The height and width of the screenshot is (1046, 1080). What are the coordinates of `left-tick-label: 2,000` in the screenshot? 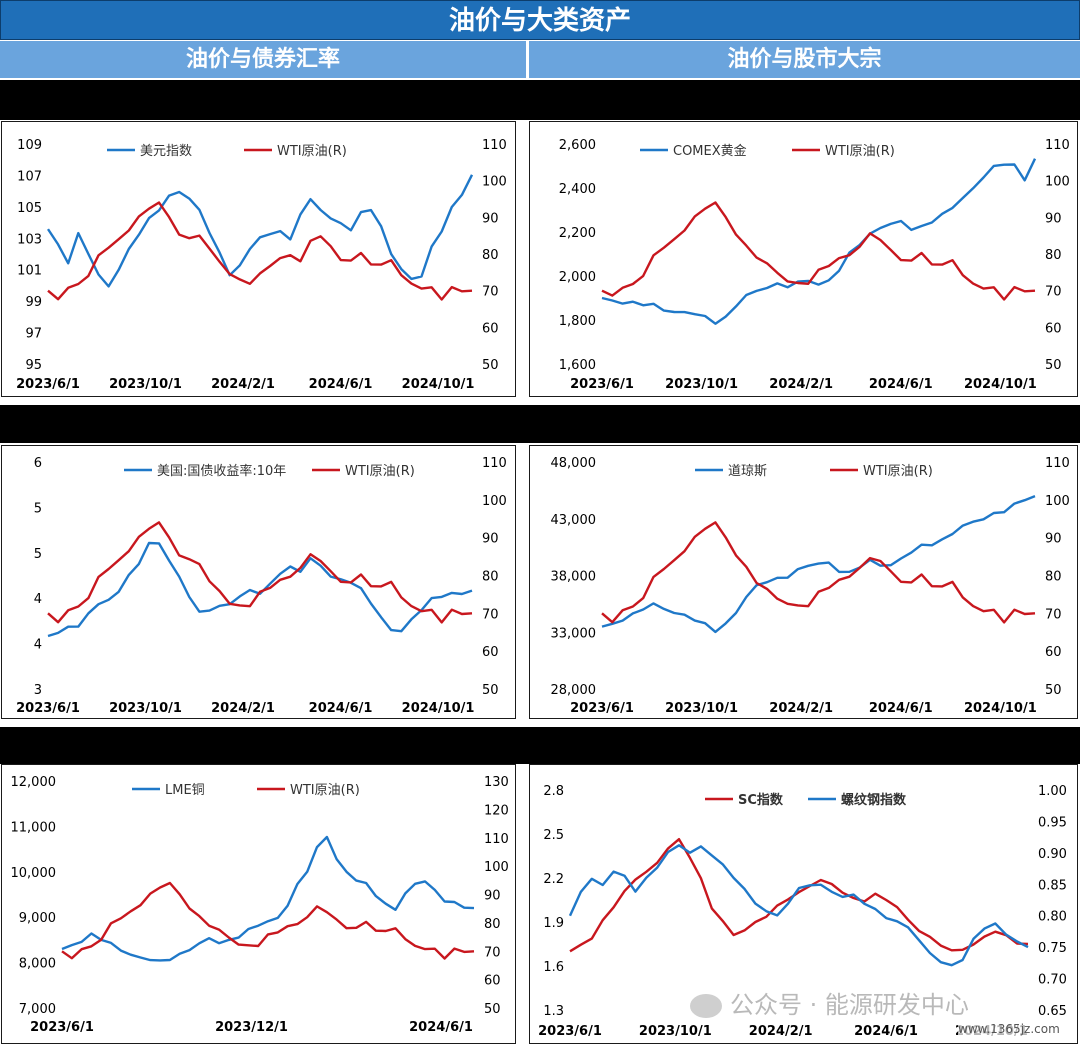 It's located at (577, 277).